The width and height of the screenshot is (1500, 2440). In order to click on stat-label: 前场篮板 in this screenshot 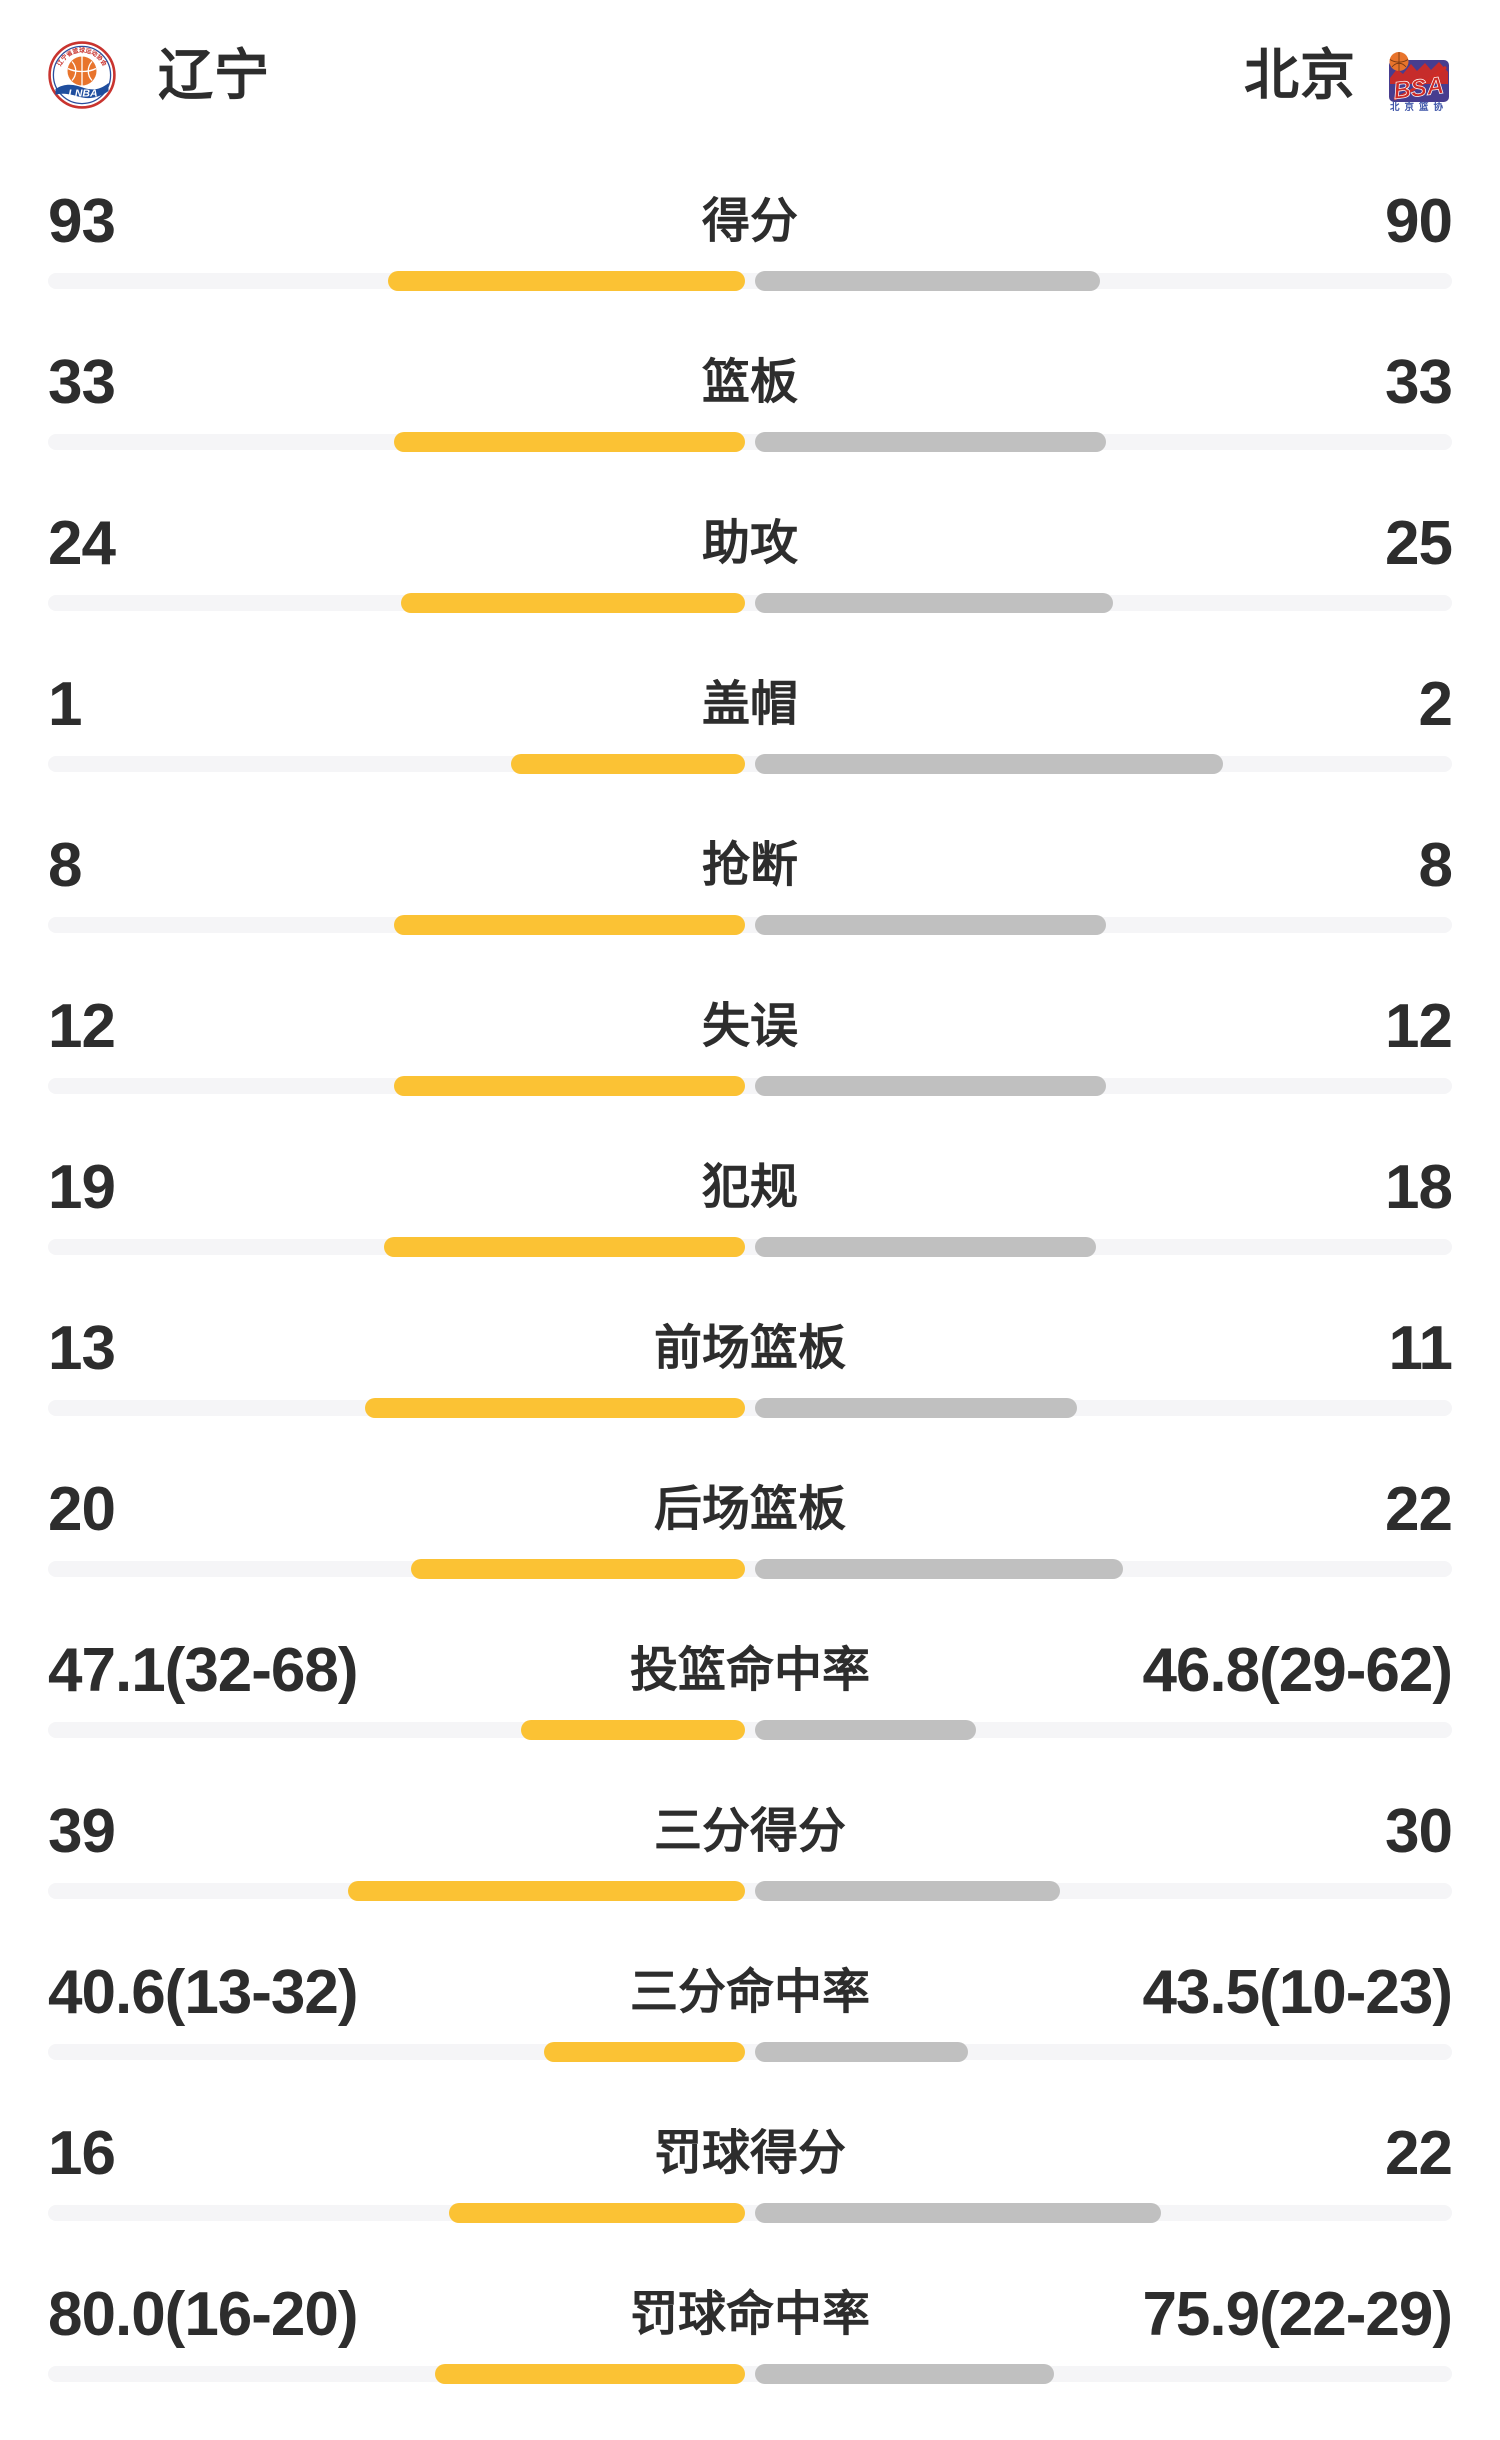, I will do `click(749, 1348)`.